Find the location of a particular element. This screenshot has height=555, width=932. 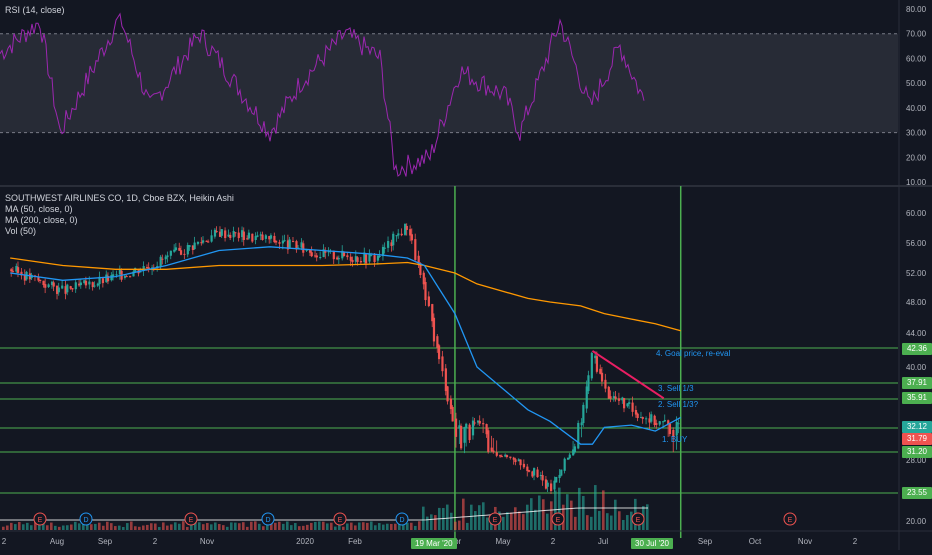

price-tick-label: 60.00 is located at coordinates (916, 213).